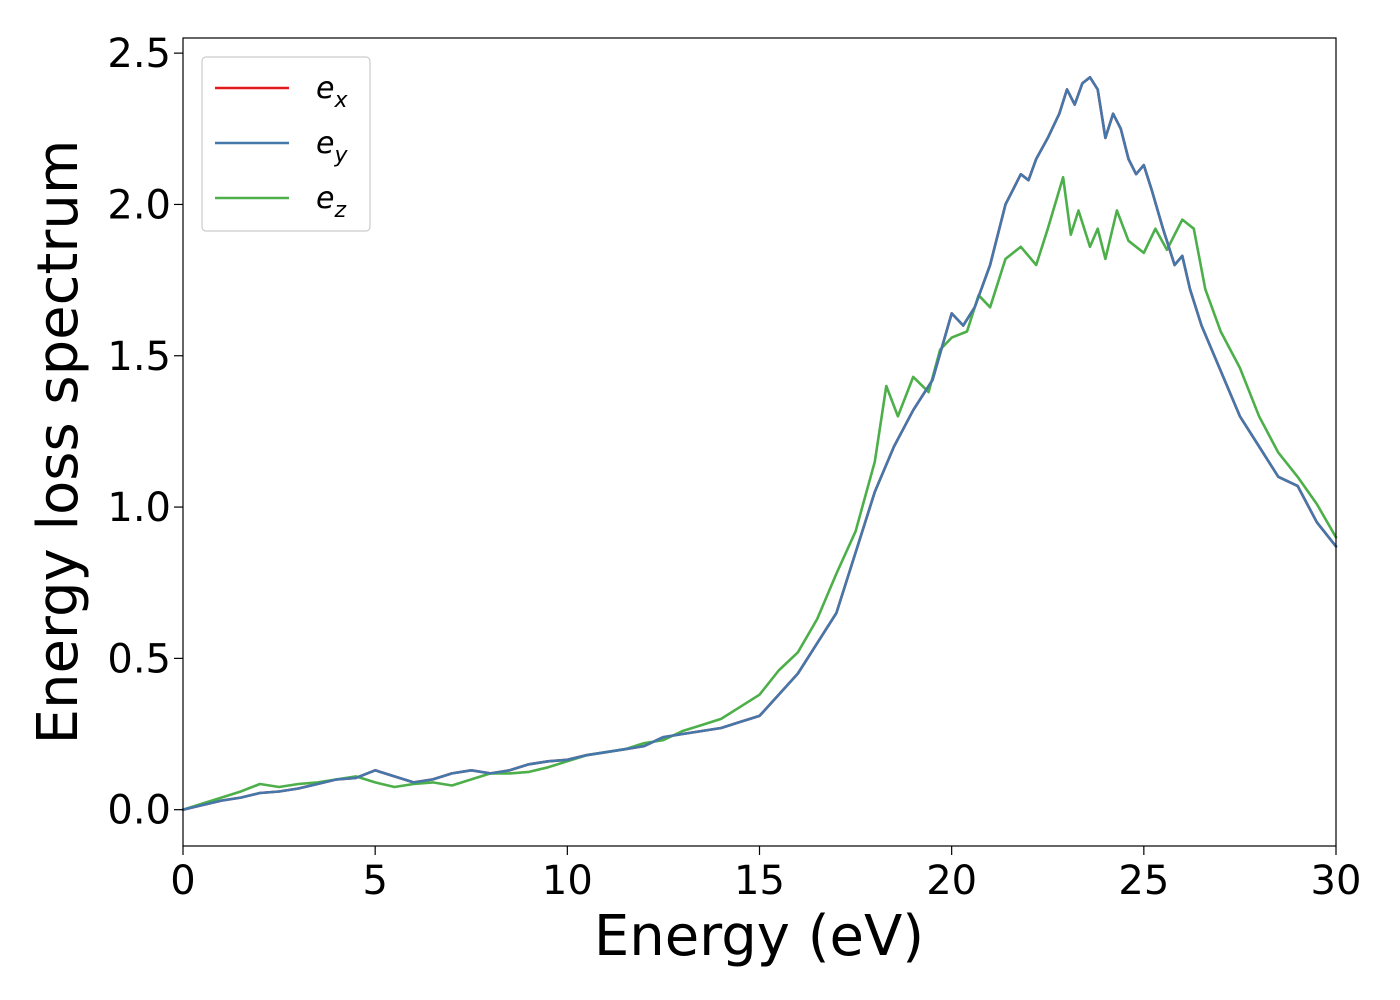 Image resolution: width=1400 pixels, height=1000 pixels. Describe the element at coordinates (759, 881) in the screenshot. I see `x-tick-label: 15` at that location.